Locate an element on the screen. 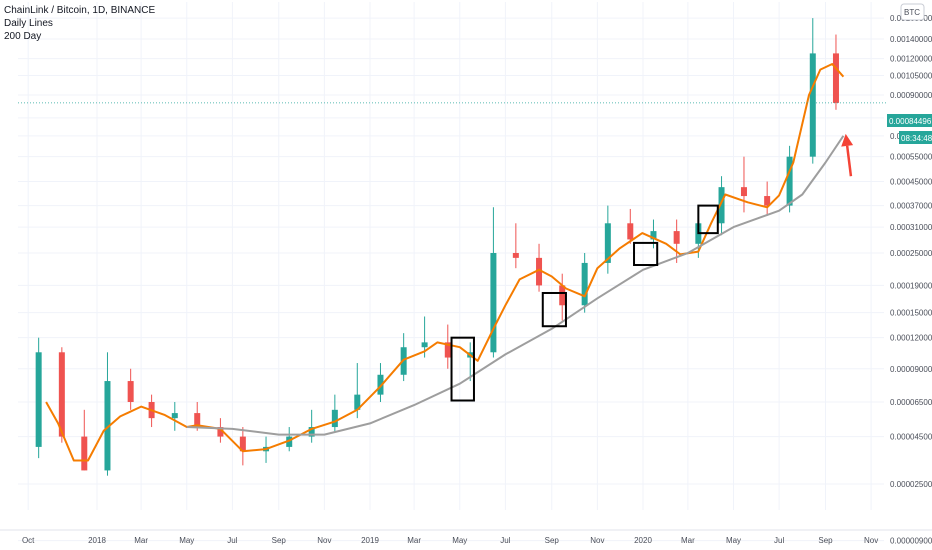 The width and height of the screenshot is (932, 550). currency-badge-label: BTC is located at coordinates (912, 12).